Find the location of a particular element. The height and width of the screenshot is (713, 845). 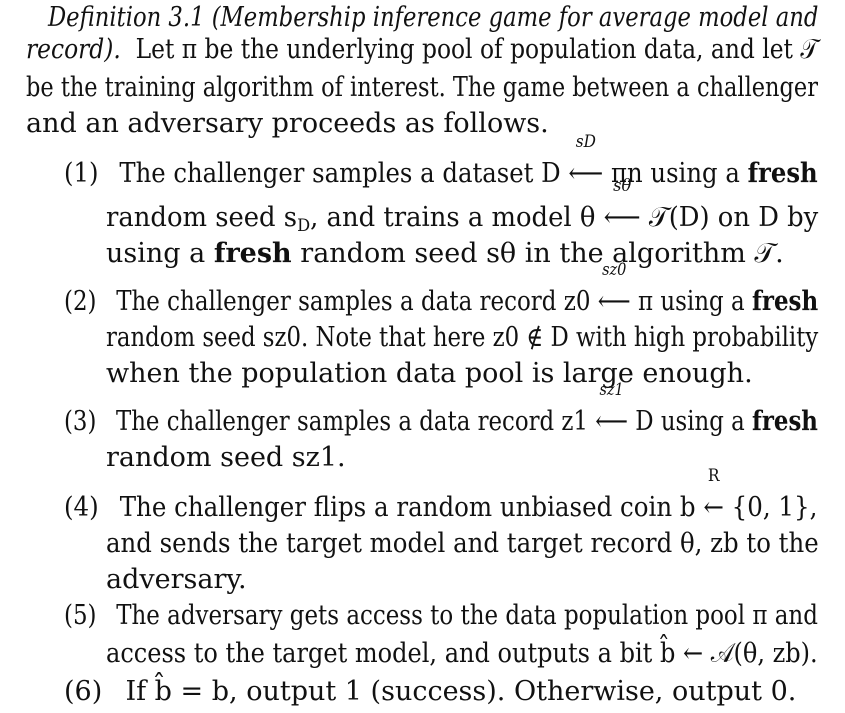

definition-intro-line-3: and an adversary proceeds as follows. is located at coordinates (419, 124).